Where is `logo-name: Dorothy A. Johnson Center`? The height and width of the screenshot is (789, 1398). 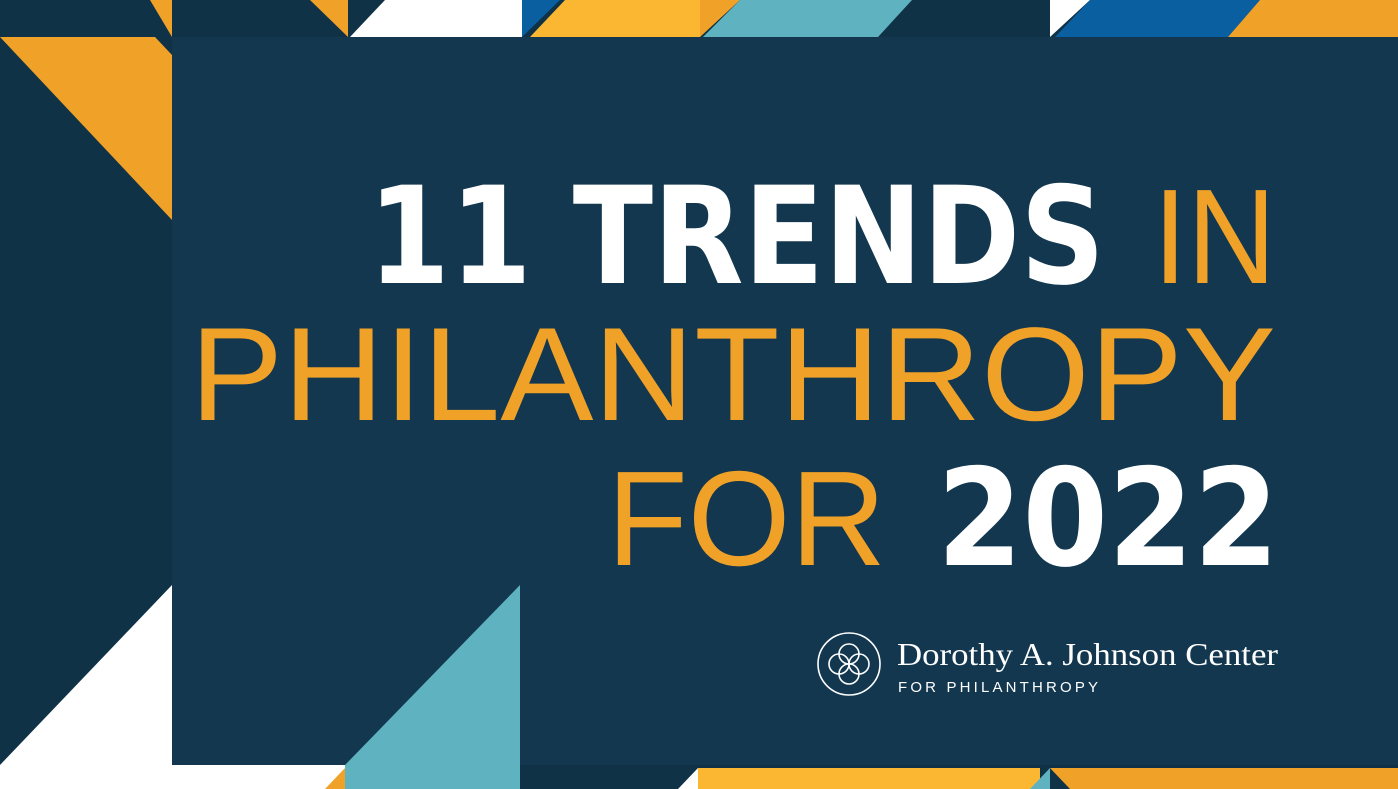
logo-name: Dorothy A. Johnson Center is located at coordinates (1087, 654).